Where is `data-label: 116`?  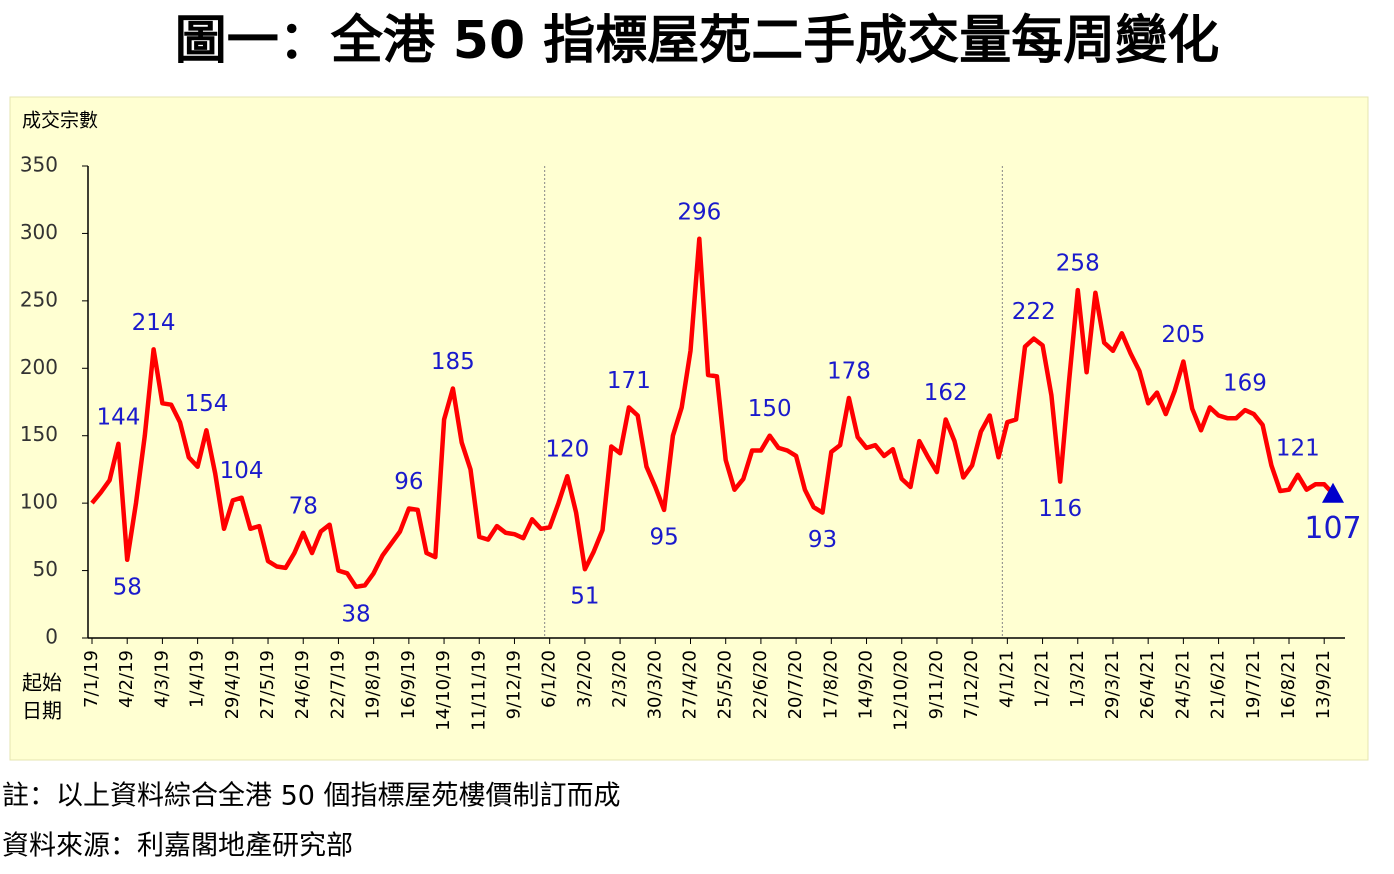
data-label: 116 is located at coordinates (1060, 509).